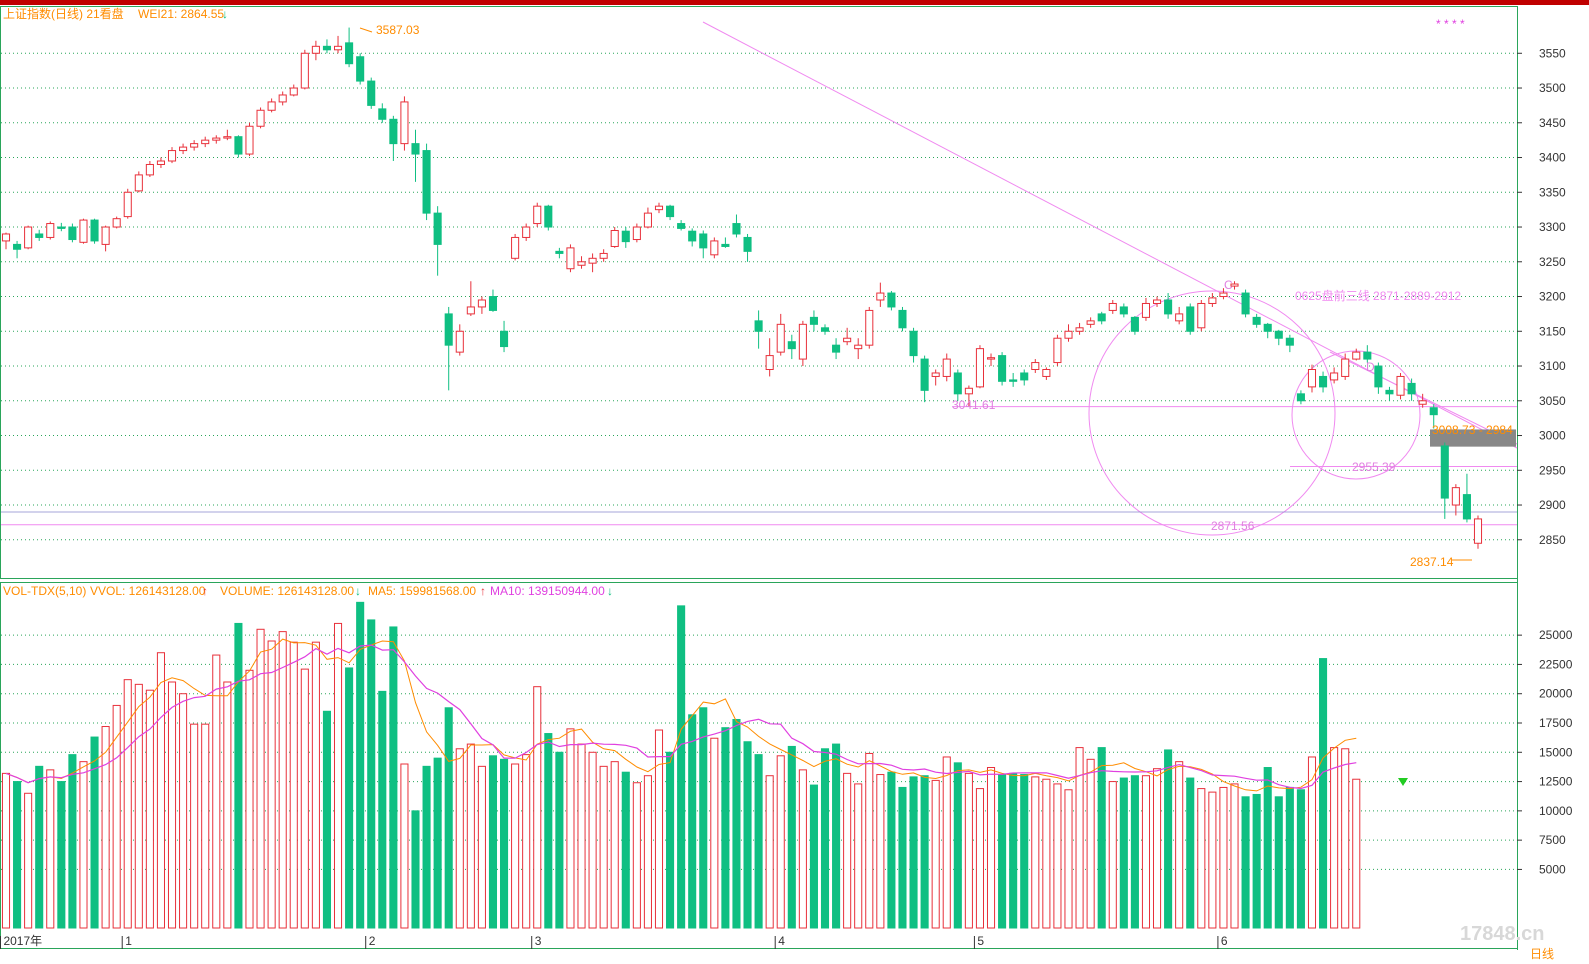 The image size is (1589, 964). Describe the element at coordinates (1552, 123) in the screenshot. I see `price-tick-label: 3450` at that location.